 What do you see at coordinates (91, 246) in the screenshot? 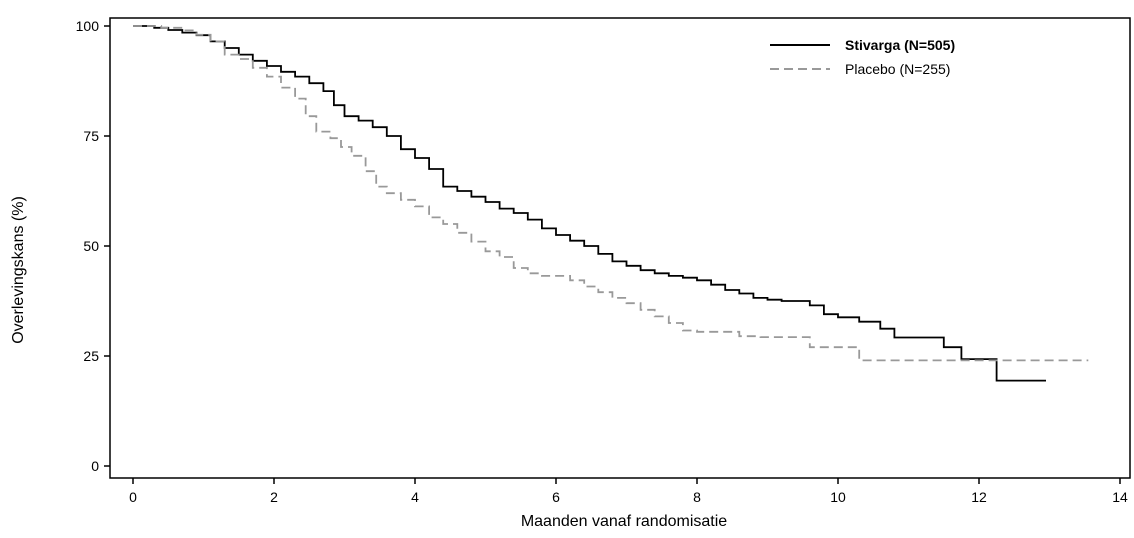
I see `y-tick-label-50: 50` at bounding box center [91, 246].